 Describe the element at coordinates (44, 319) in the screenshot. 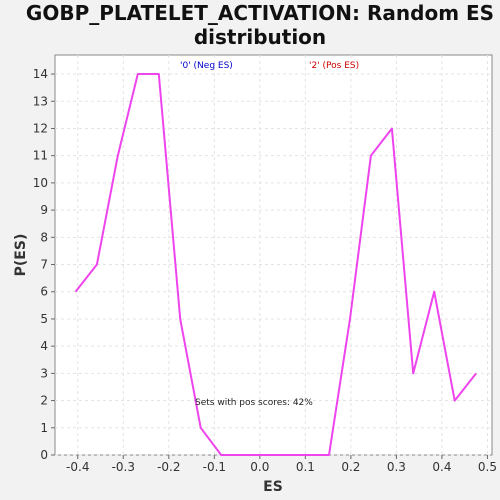

I see `y-tick-label: 5` at that location.